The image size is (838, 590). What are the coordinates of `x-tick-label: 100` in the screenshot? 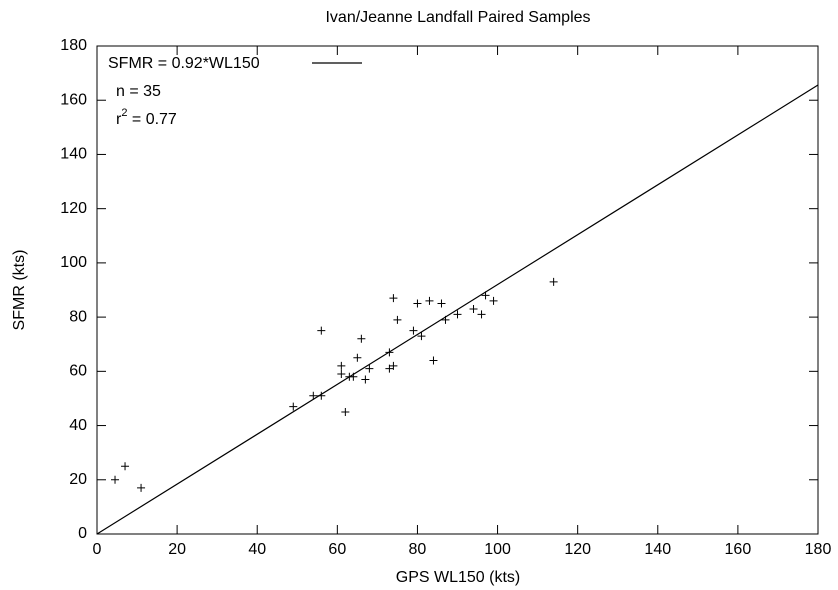 It's located at (497, 549).